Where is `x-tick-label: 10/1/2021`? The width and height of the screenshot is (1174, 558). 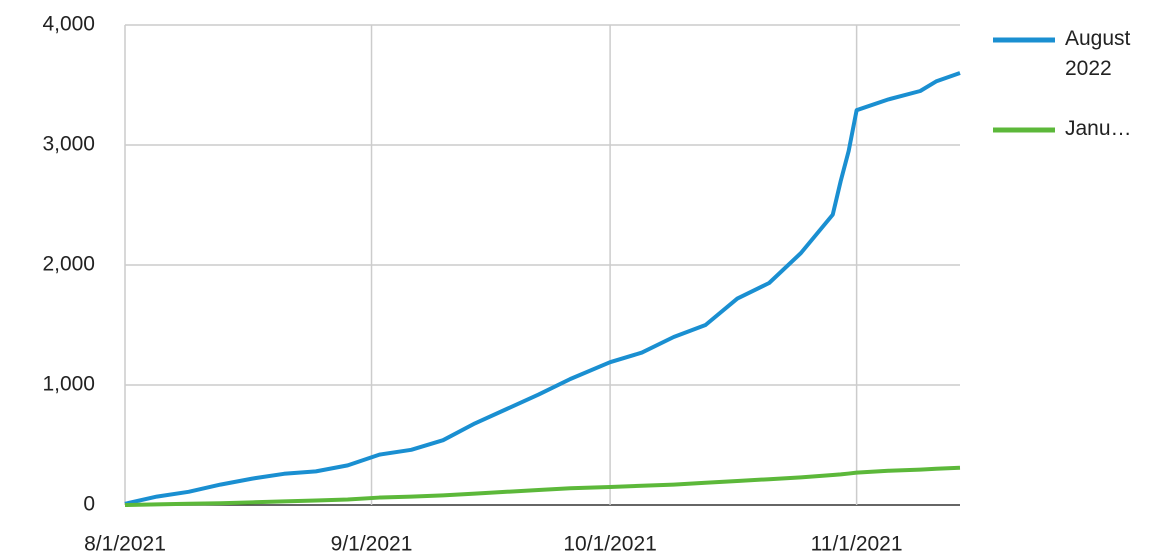
x-tick-label: 10/1/2021 is located at coordinates (609, 544).